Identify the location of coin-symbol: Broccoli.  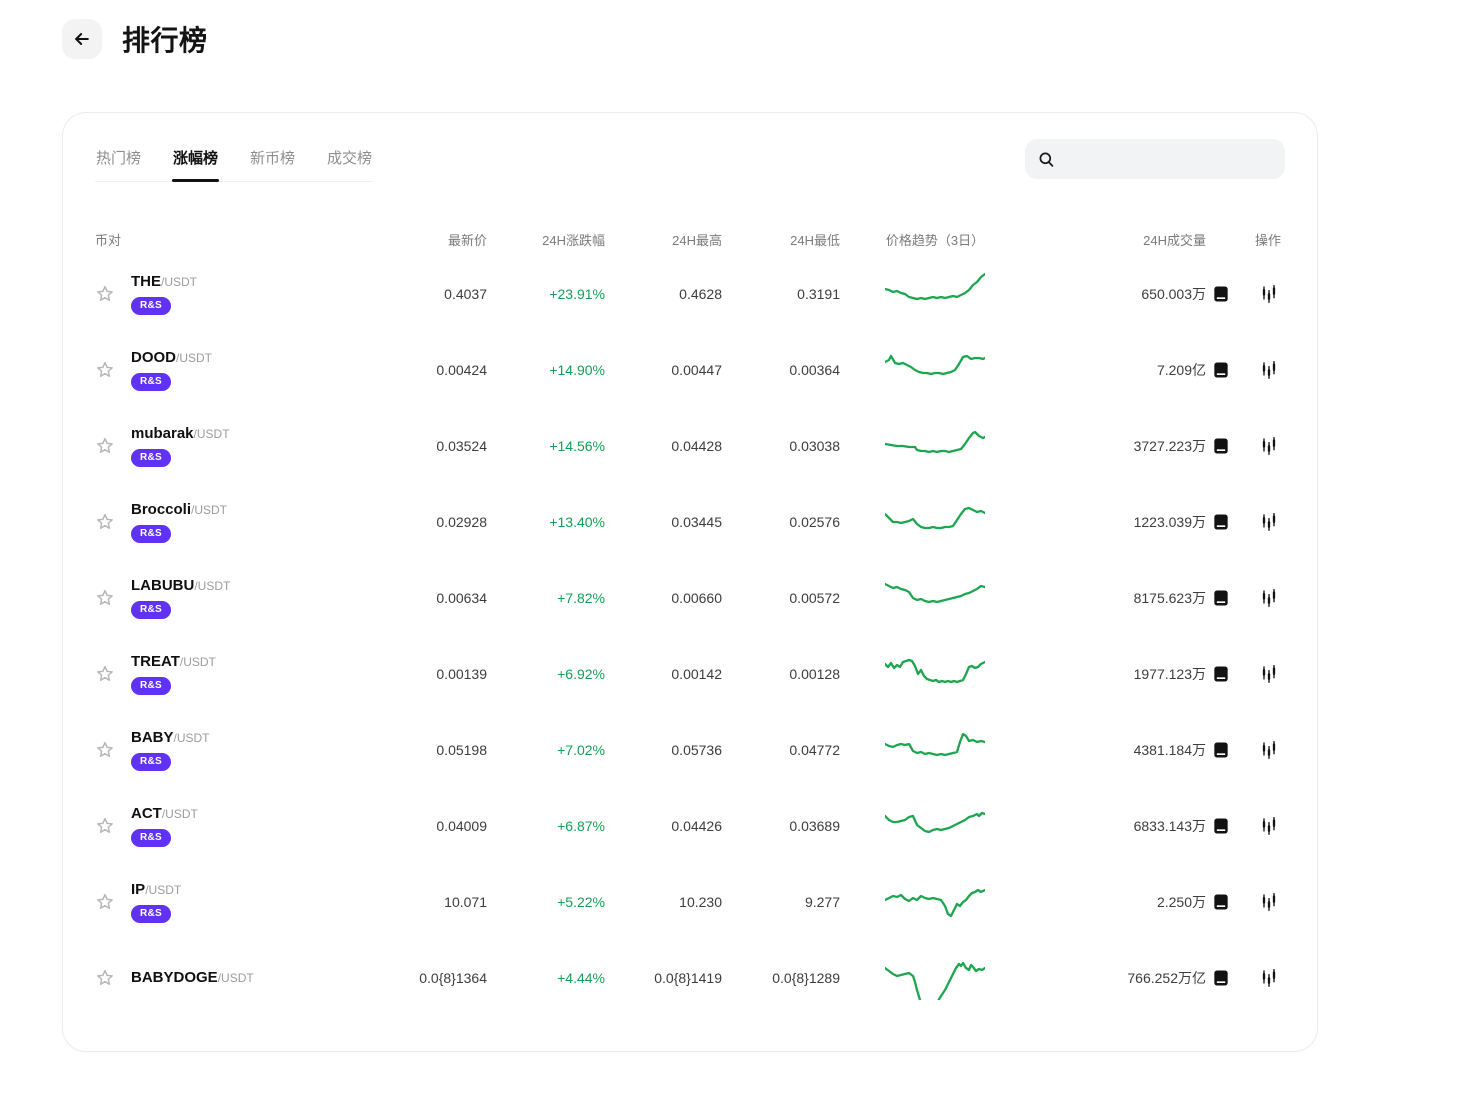
(161, 509).